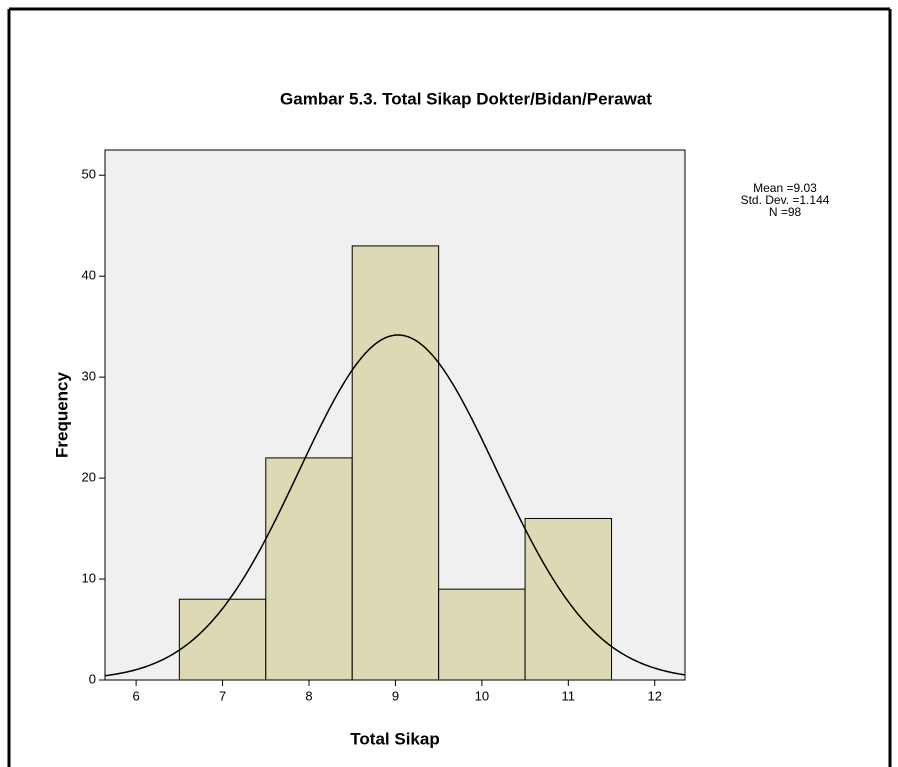 The width and height of the screenshot is (898, 767). Describe the element at coordinates (61, 414) in the screenshot. I see `y-axis-label: Frequency` at that location.